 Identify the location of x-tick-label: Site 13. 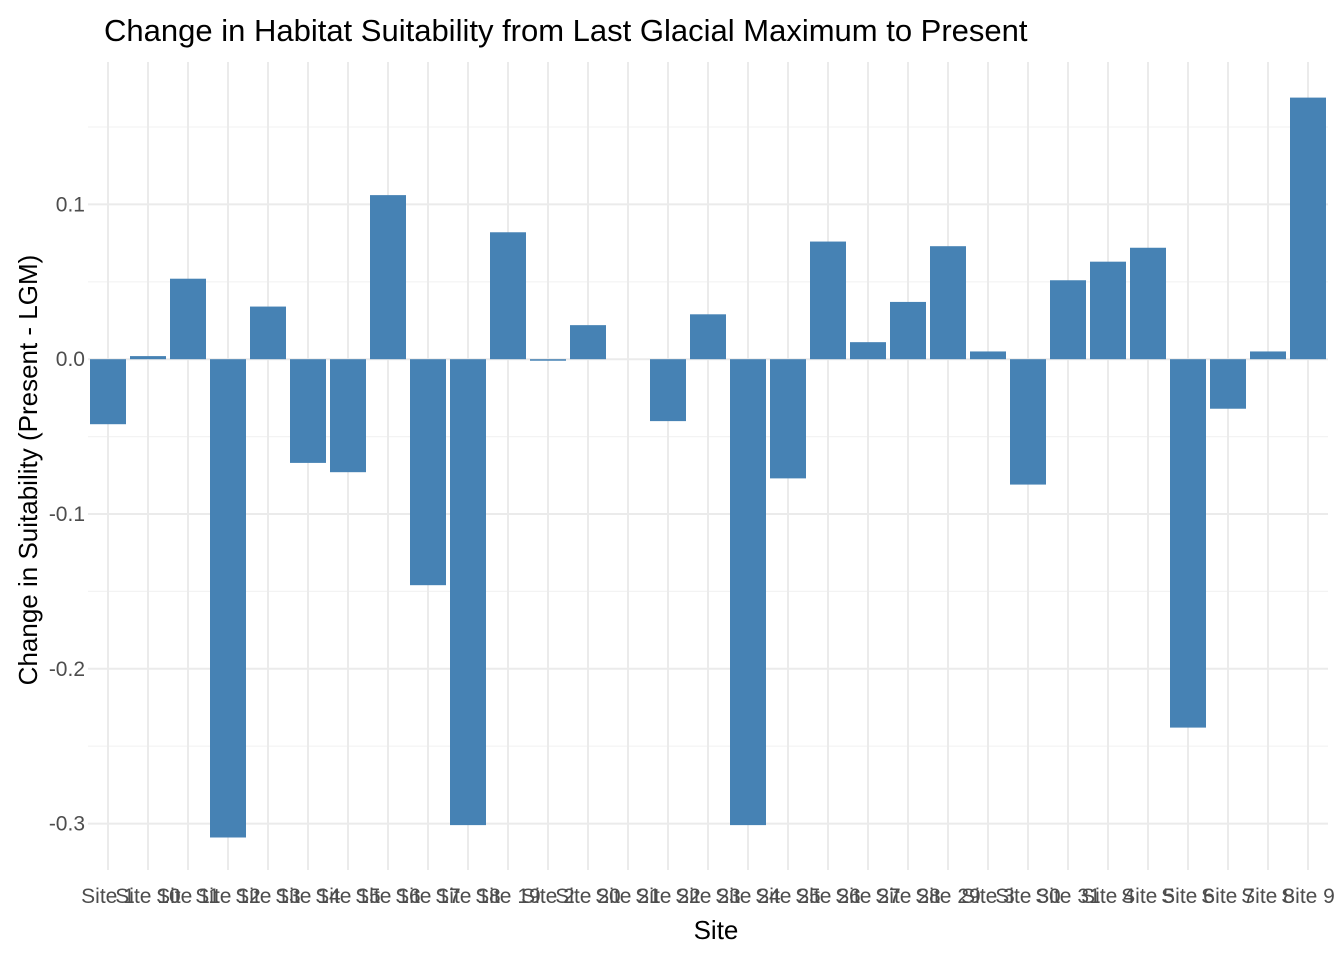
(267, 896).